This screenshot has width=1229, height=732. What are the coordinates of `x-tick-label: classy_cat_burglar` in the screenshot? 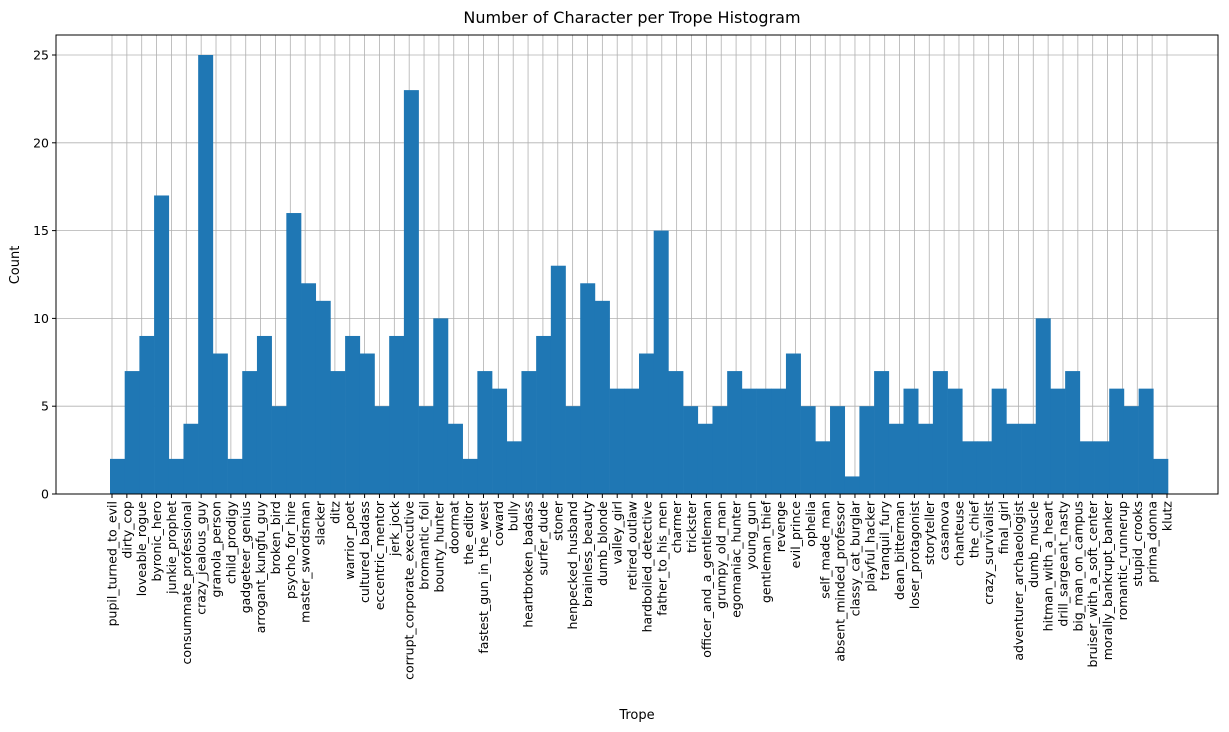 It's located at (854, 558).